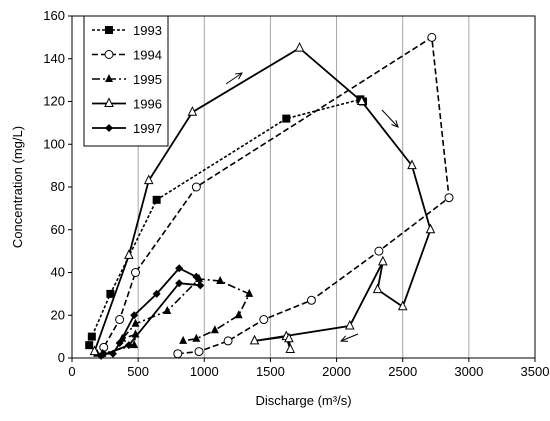 The height and width of the screenshot is (421, 550). I want to click on y-tick-label: 0, so click(61, 357).